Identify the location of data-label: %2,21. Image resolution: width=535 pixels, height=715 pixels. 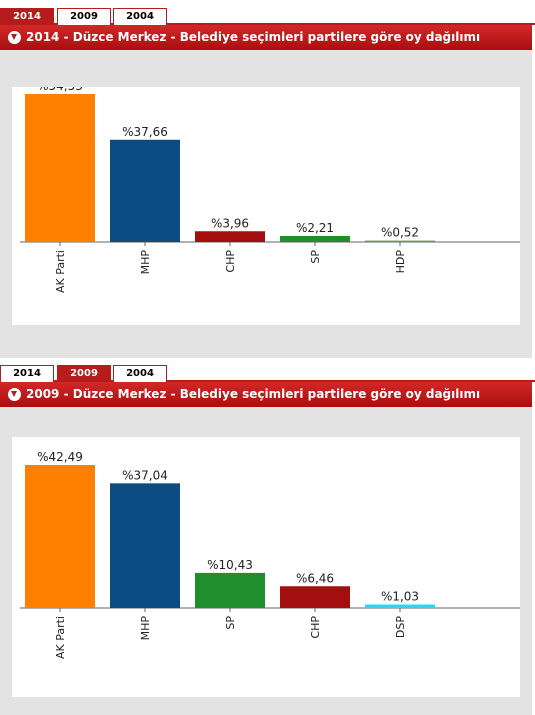
(315, 228).